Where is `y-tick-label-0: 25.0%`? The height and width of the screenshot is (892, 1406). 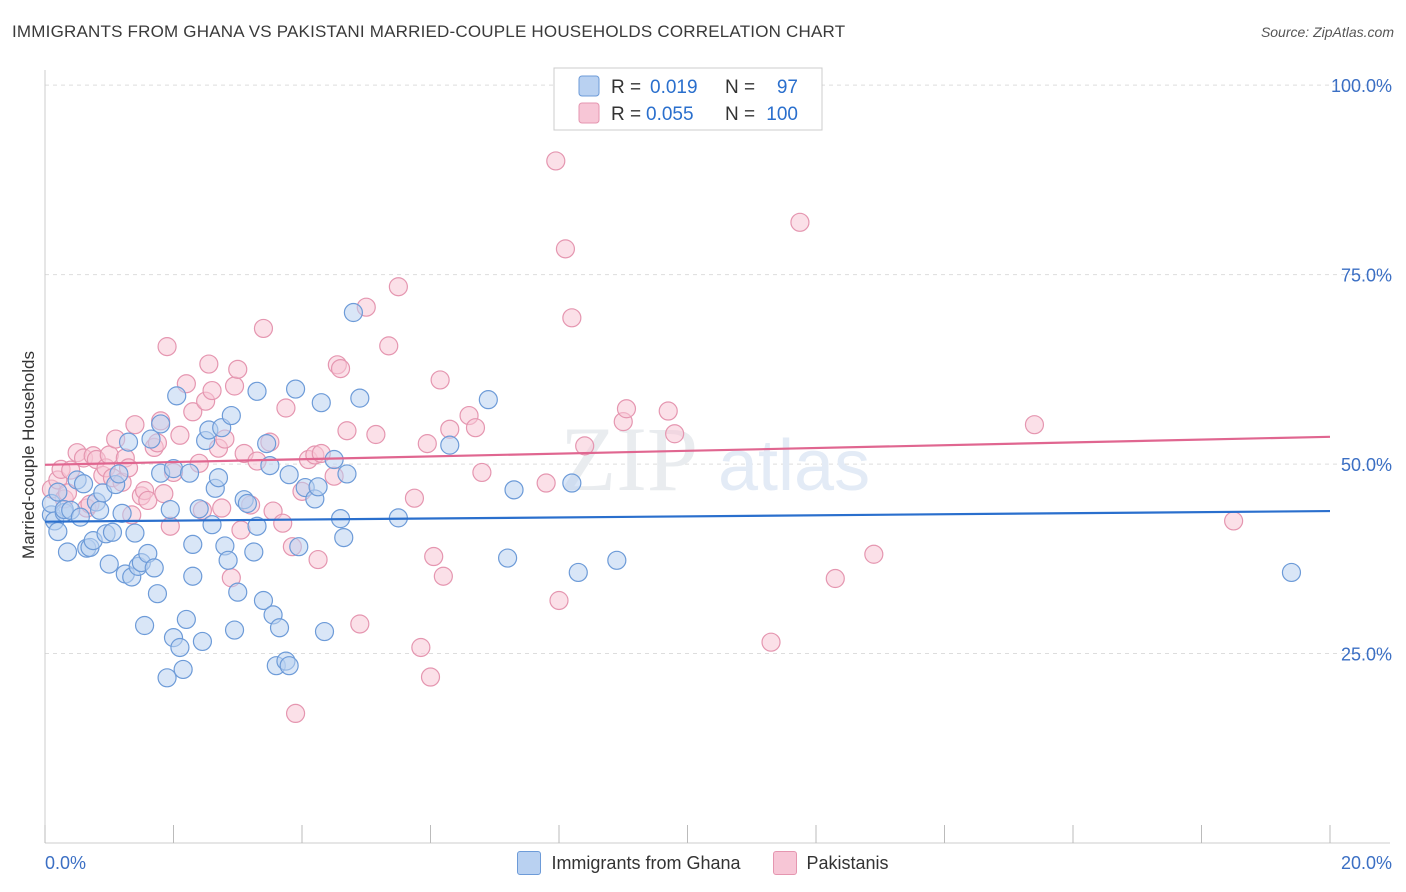
y-tick-label-0: 25.0% is located at coordinates (1366, 655).